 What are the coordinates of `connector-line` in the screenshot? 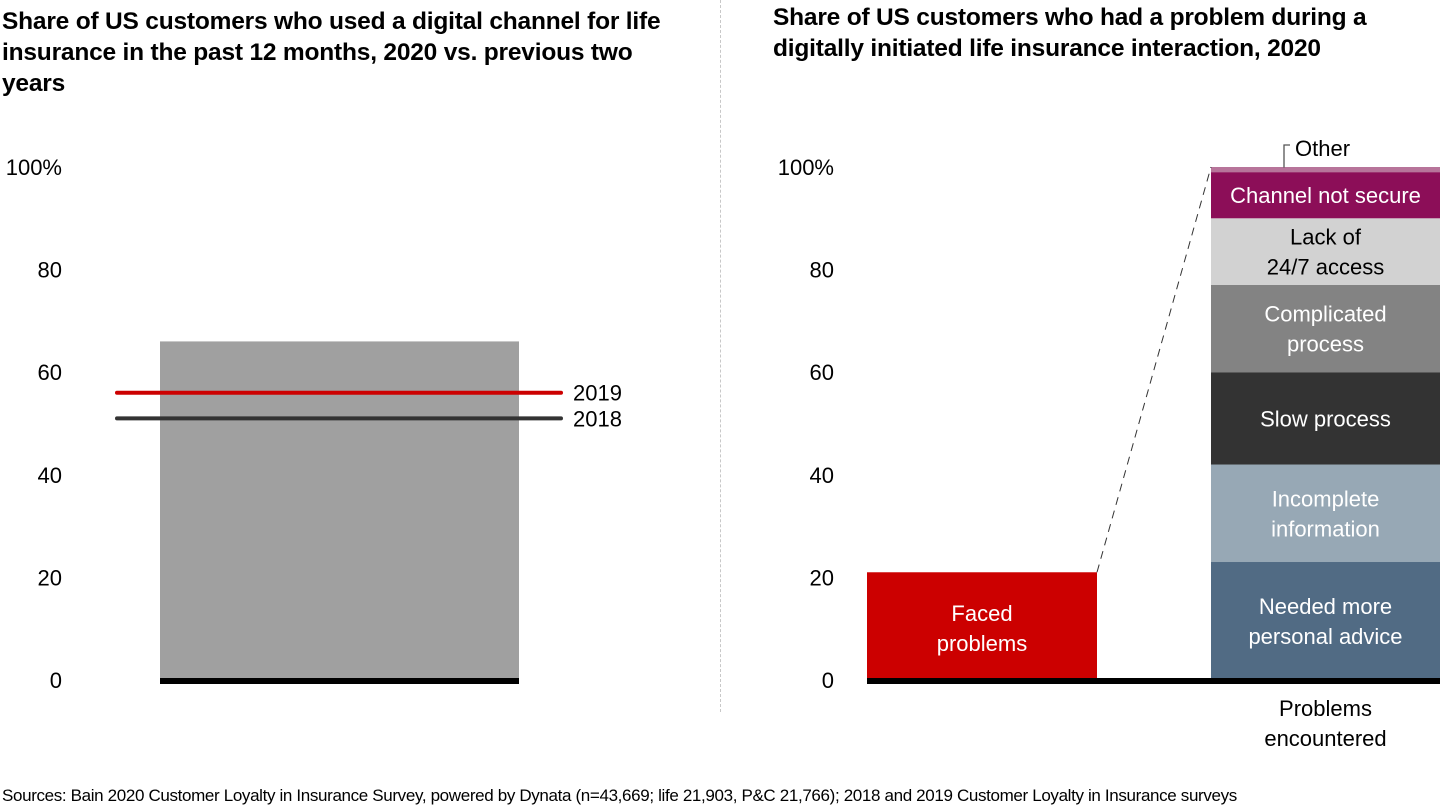 It's located at (1154, 369).